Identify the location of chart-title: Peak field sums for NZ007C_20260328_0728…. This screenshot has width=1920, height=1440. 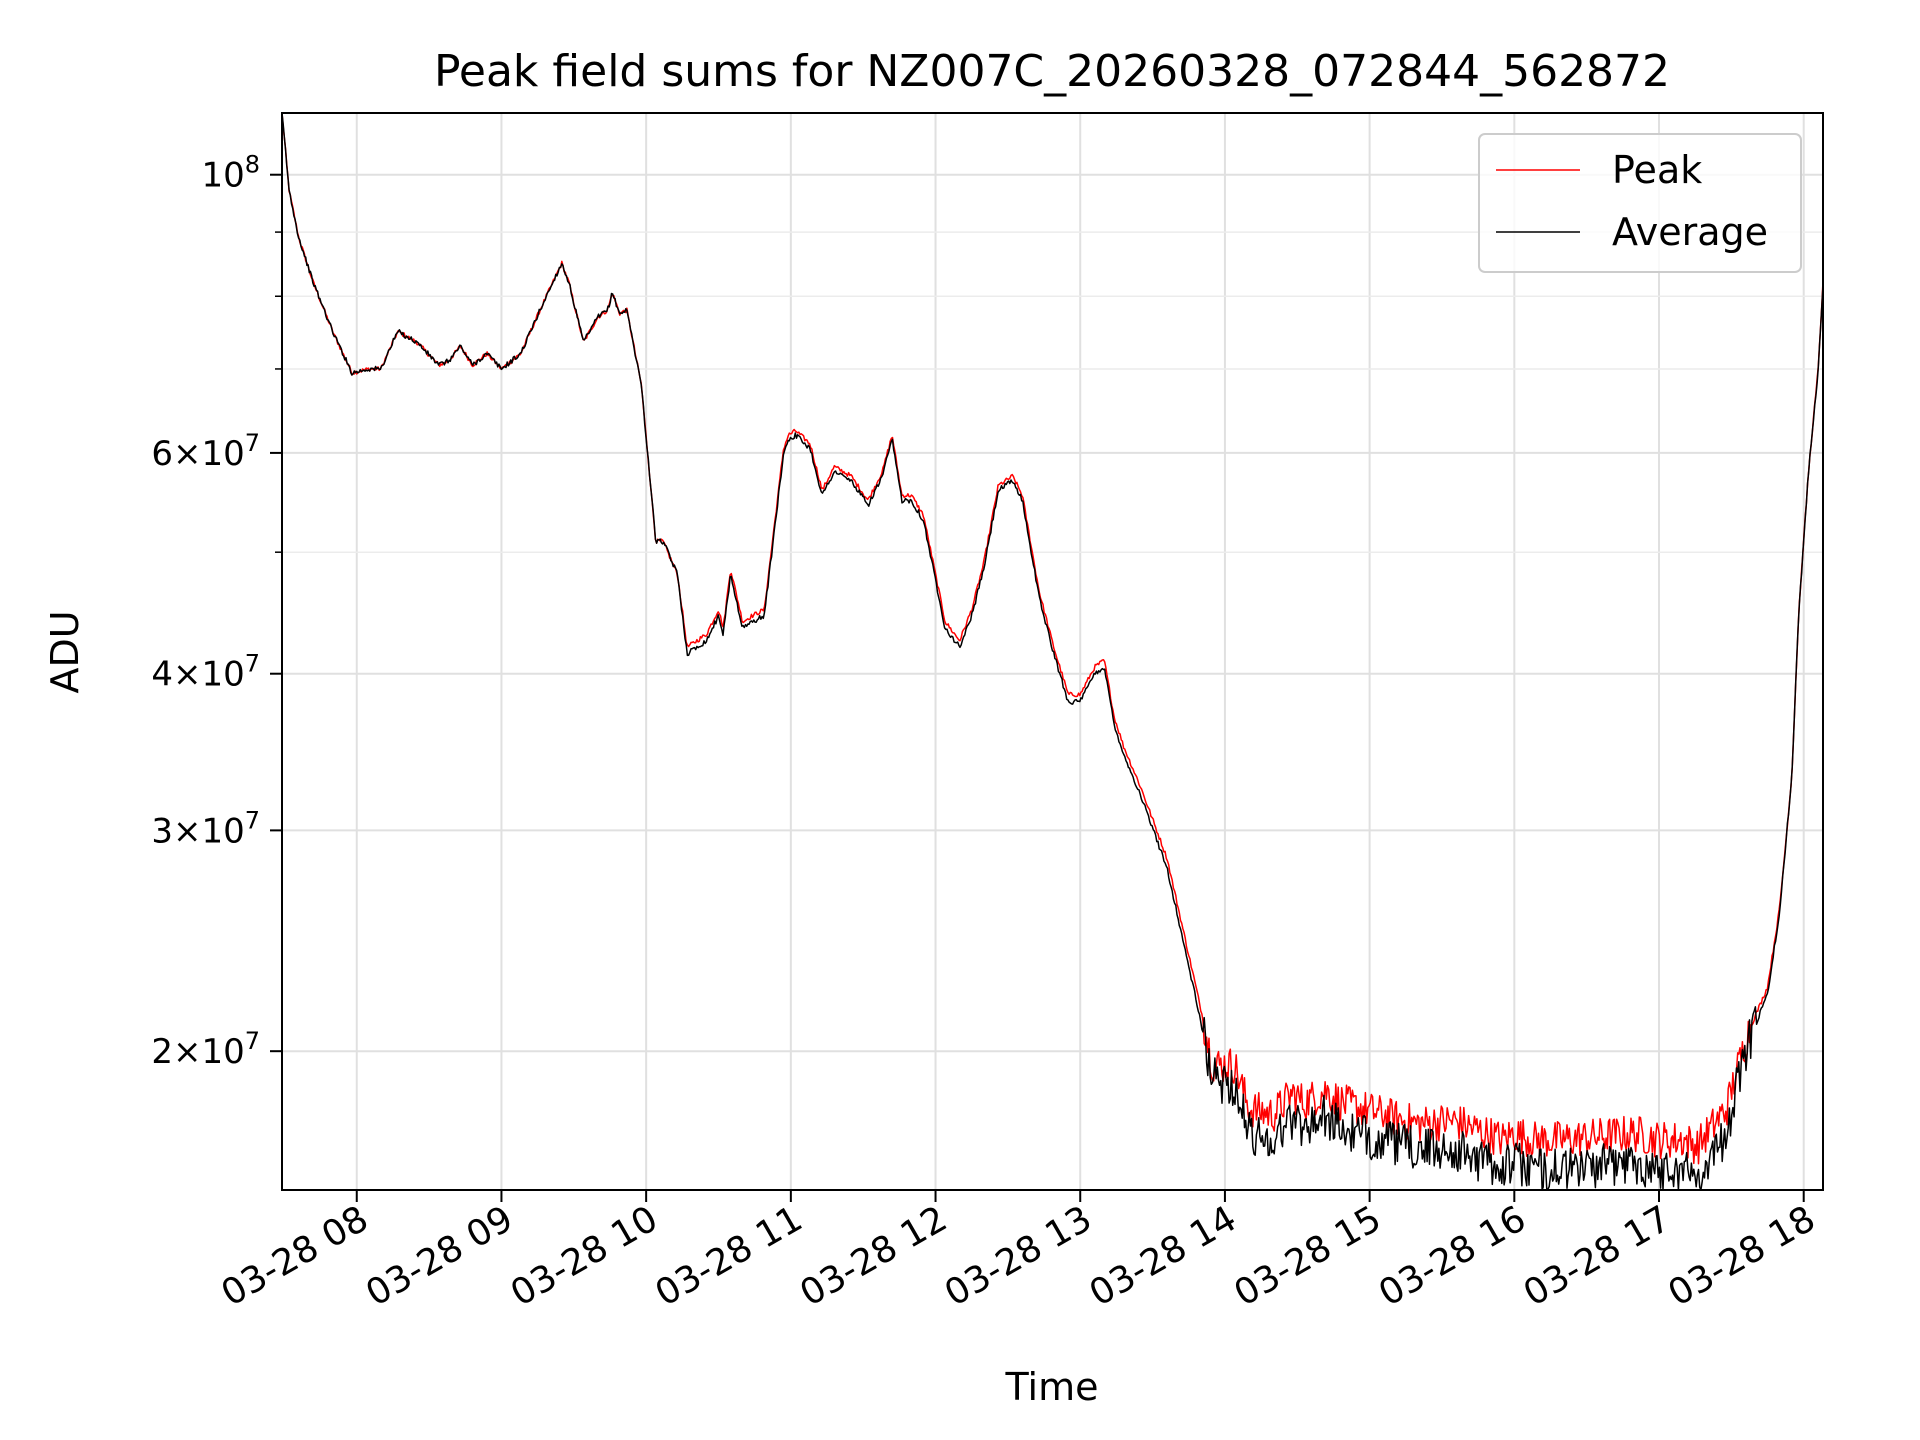
(1052, 71).